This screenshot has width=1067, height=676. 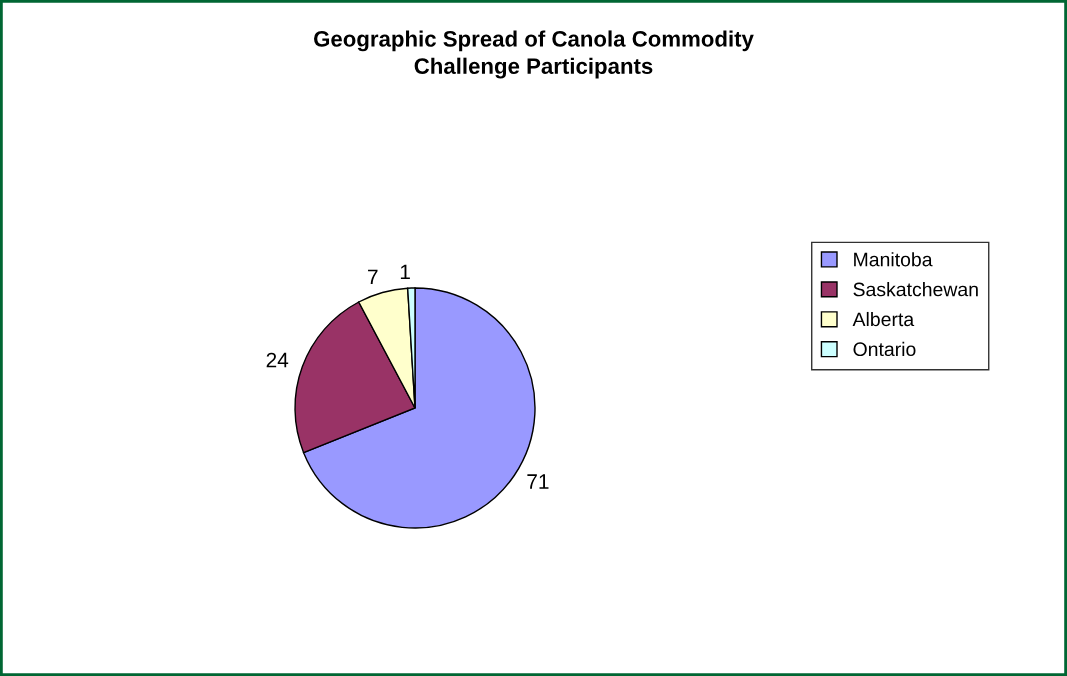 I want to click on data-label: 1, so click(x=405, y=272).